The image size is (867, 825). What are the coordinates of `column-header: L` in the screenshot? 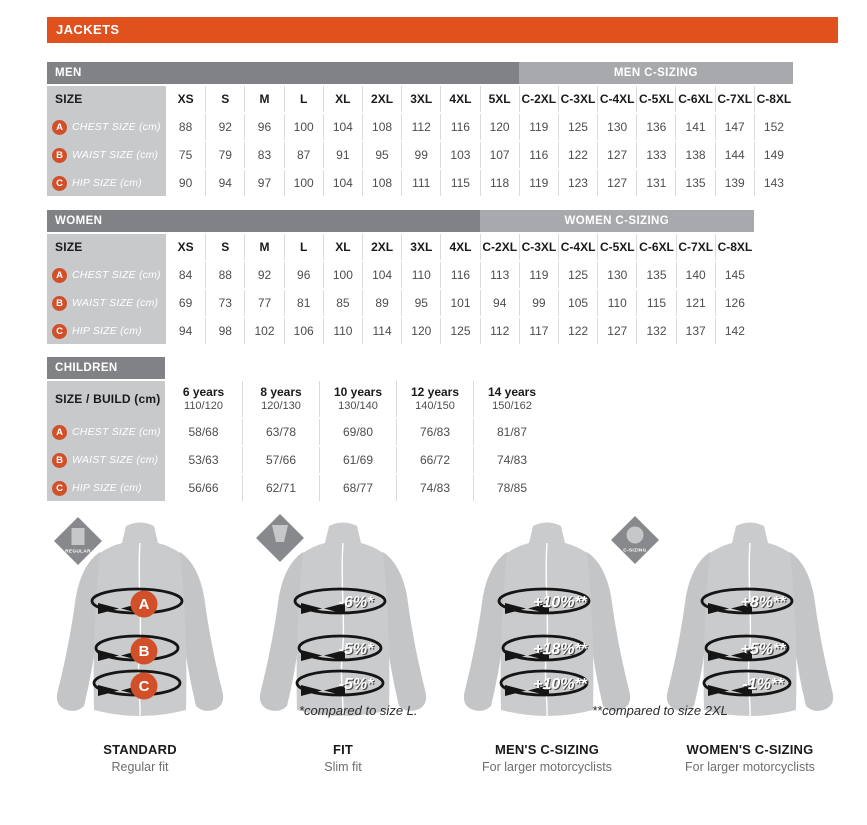 It's located at (303, 247).